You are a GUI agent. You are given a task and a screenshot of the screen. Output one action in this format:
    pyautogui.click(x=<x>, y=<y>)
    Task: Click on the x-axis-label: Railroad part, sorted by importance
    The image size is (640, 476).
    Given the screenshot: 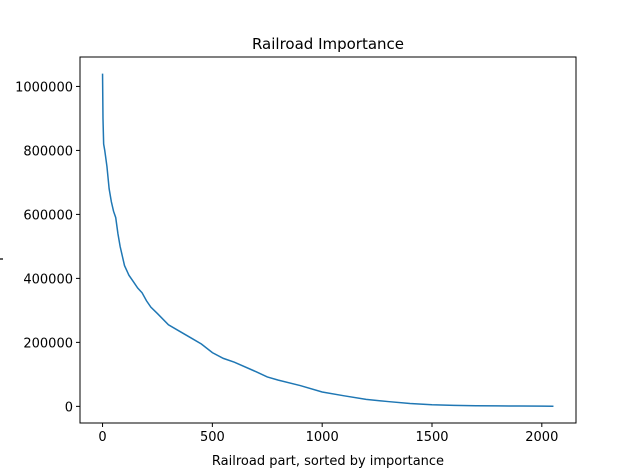 What is the action you would take?
    pyautogui.click(x=328, y=461)
    